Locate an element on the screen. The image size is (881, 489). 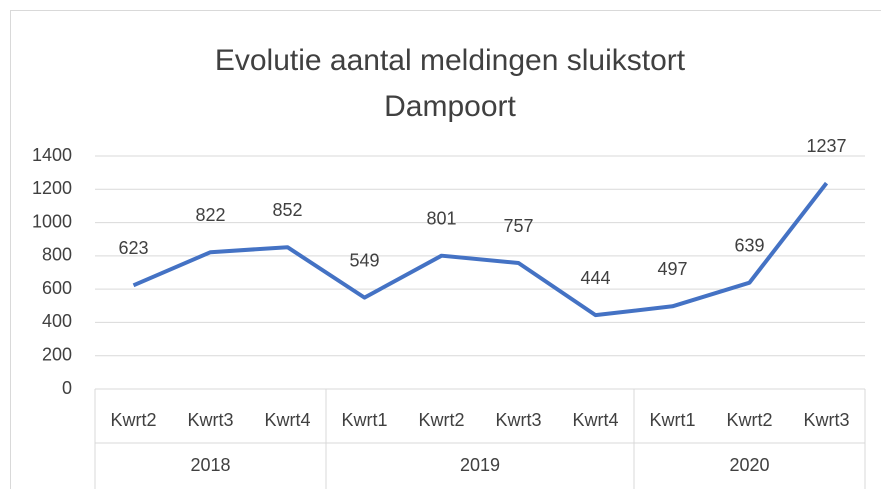
y-tick-label: 1000 is located at coordinates (52, 221).